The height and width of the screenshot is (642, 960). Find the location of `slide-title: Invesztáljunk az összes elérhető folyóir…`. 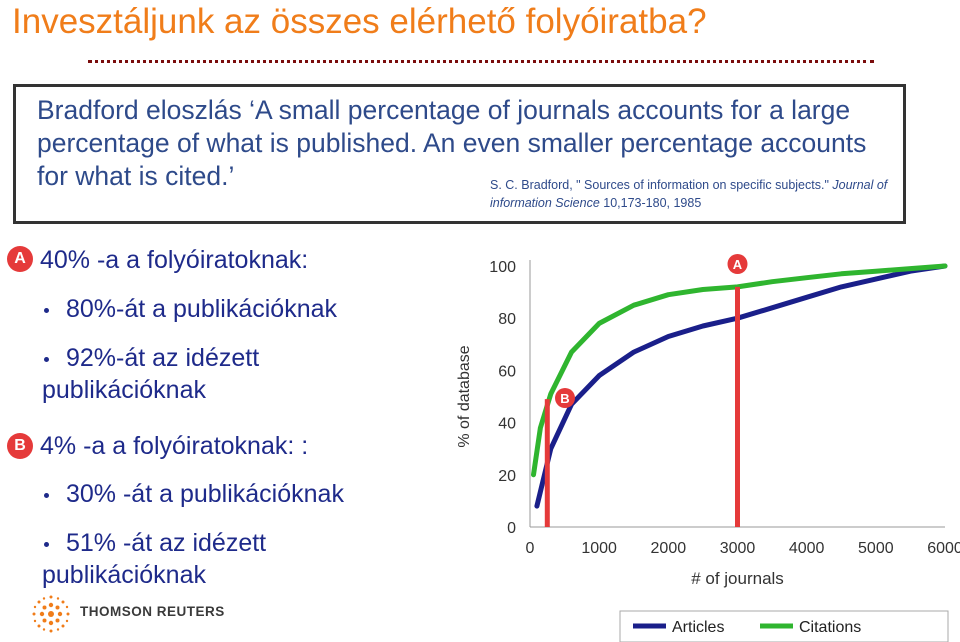

slide-title: Invesztáljunk az összes elérhető folyóir… is located at coordinates (359, 21).